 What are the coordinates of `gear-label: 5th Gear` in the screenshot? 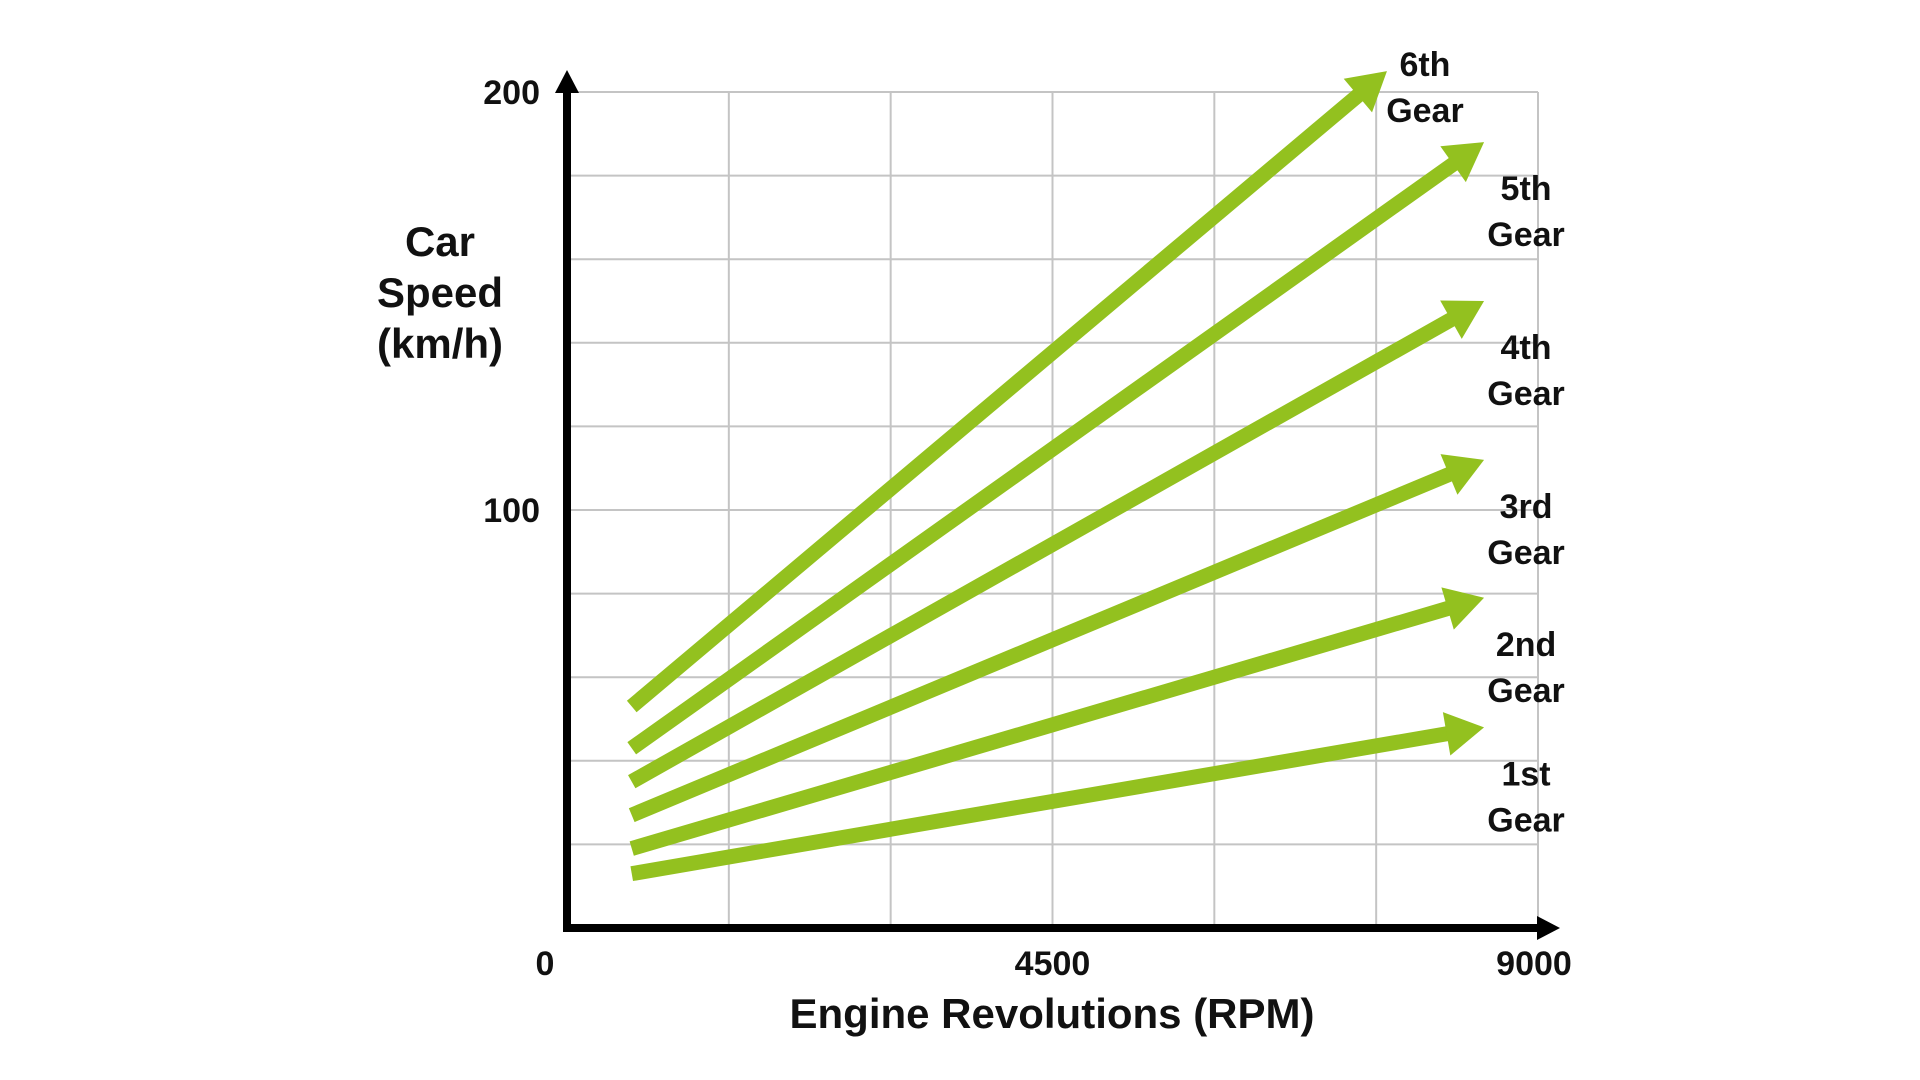 It's located at (1526, 212).